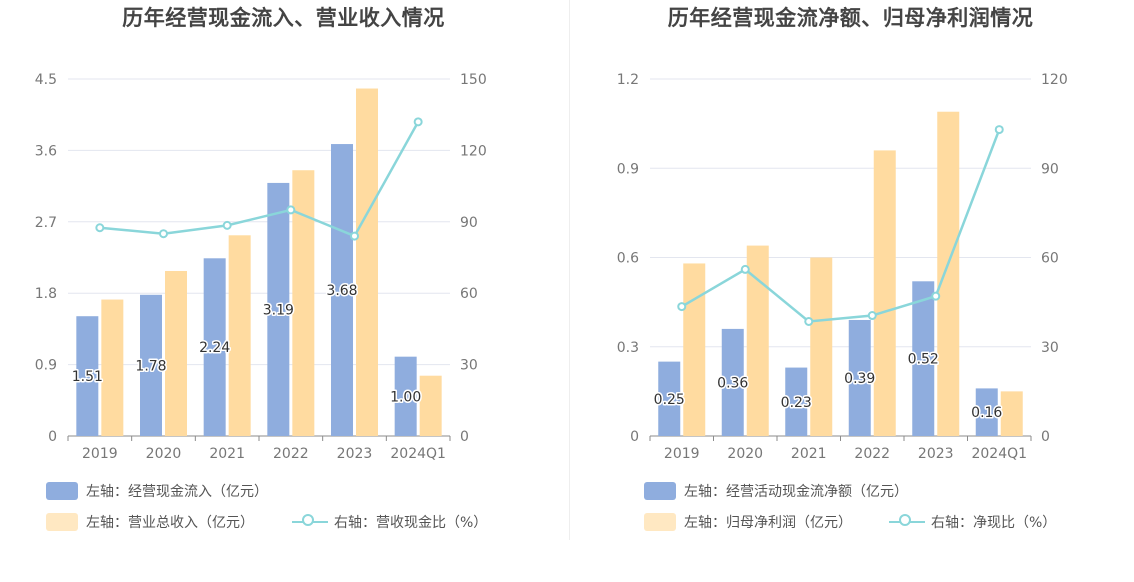  I want to click on data-label: 3.68, so click(341, 291).